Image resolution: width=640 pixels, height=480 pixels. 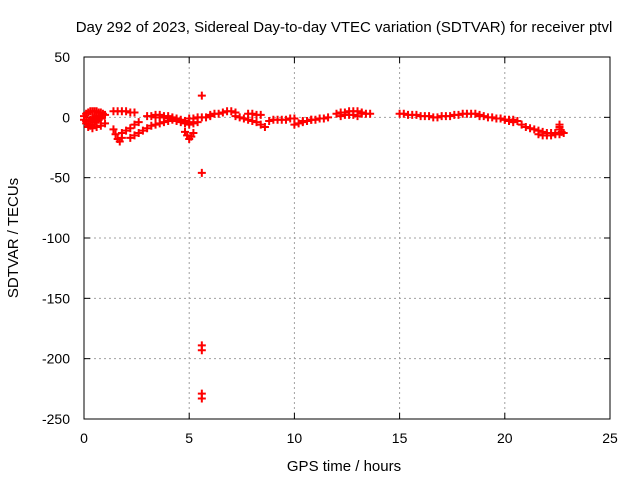 What do you see at coordinates (400, 438) in the screenshot?
I see `x-tick-label: 15` at bounding box center [400, 438].